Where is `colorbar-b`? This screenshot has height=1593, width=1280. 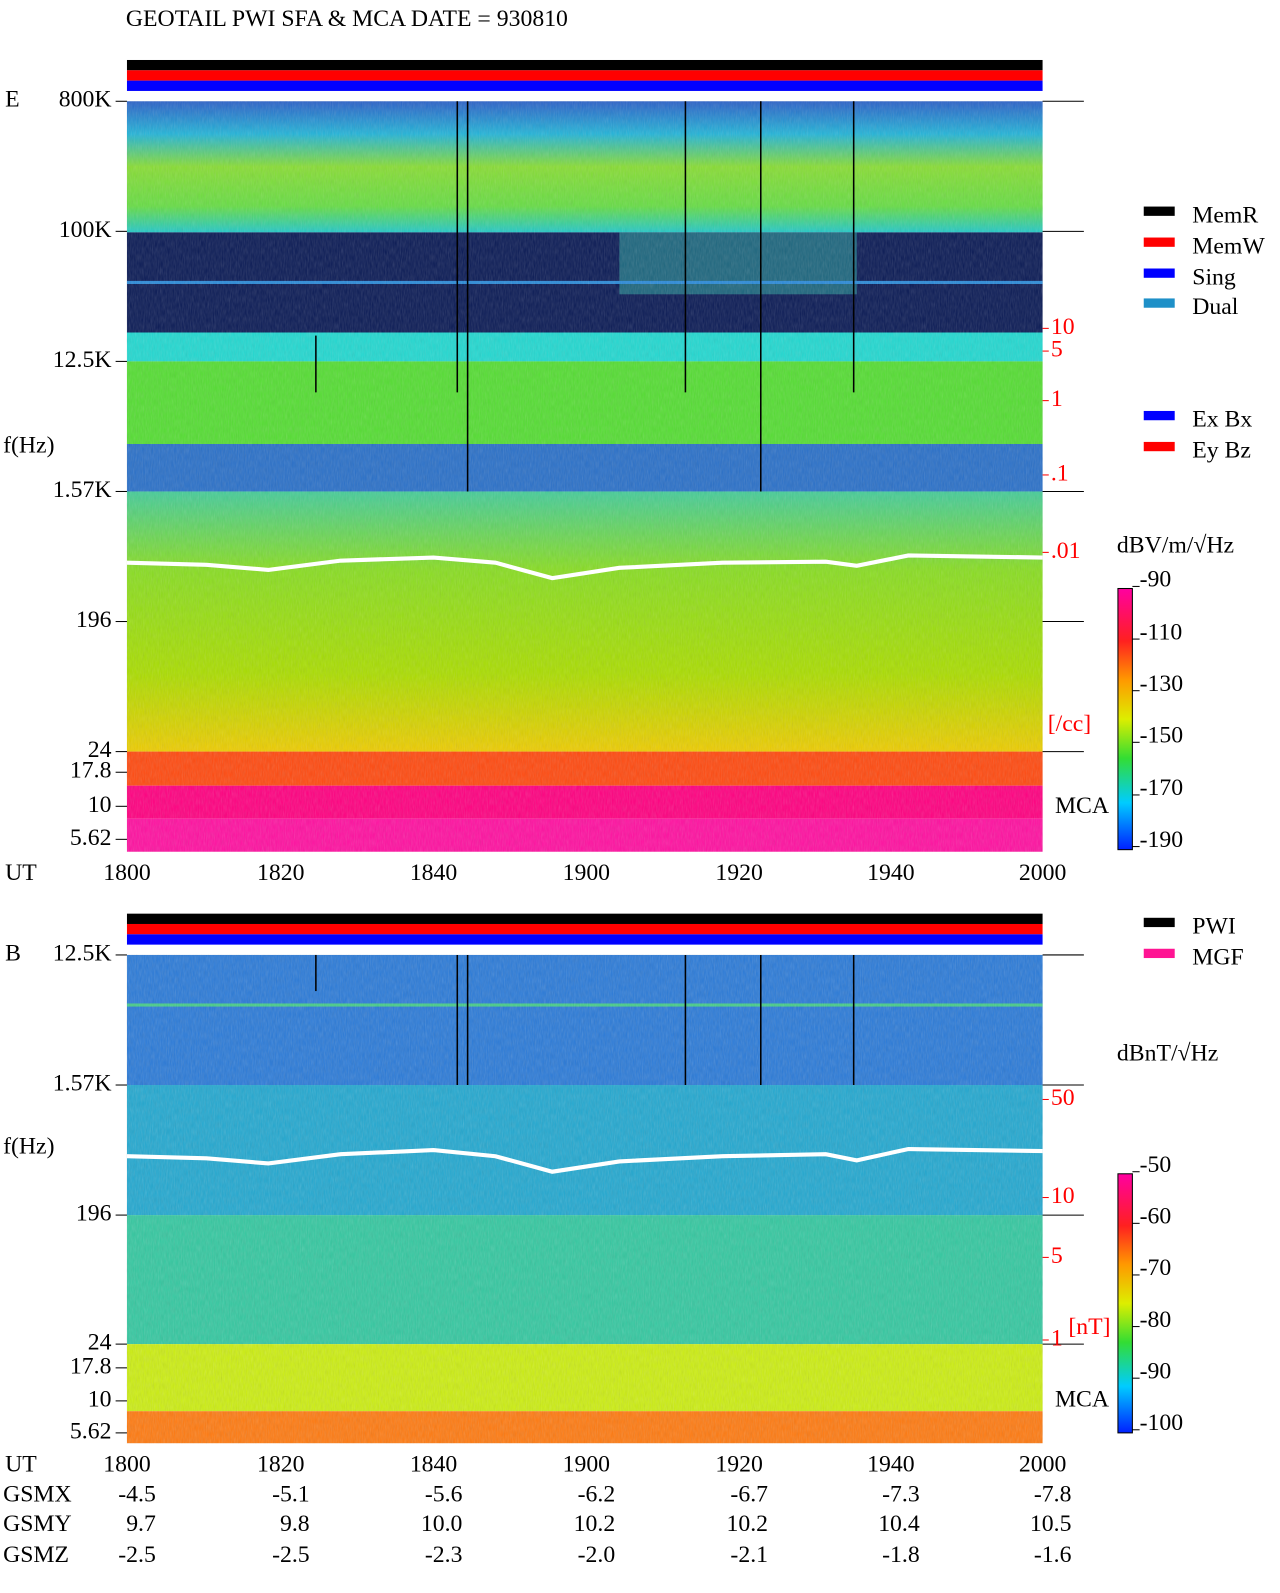
colorbar-b is located at coordinates (1125, 1303).